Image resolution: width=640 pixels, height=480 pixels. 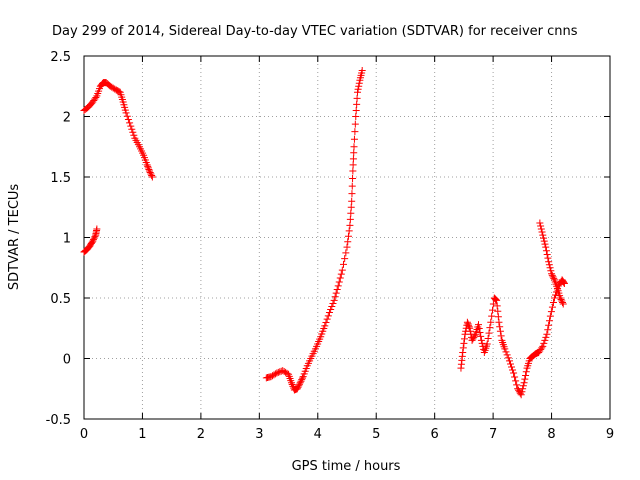 What do you see at coordinates (60, 299) in the screenshot?
I see `y-tick-label: 0.5` at bounding box center [60, 299].